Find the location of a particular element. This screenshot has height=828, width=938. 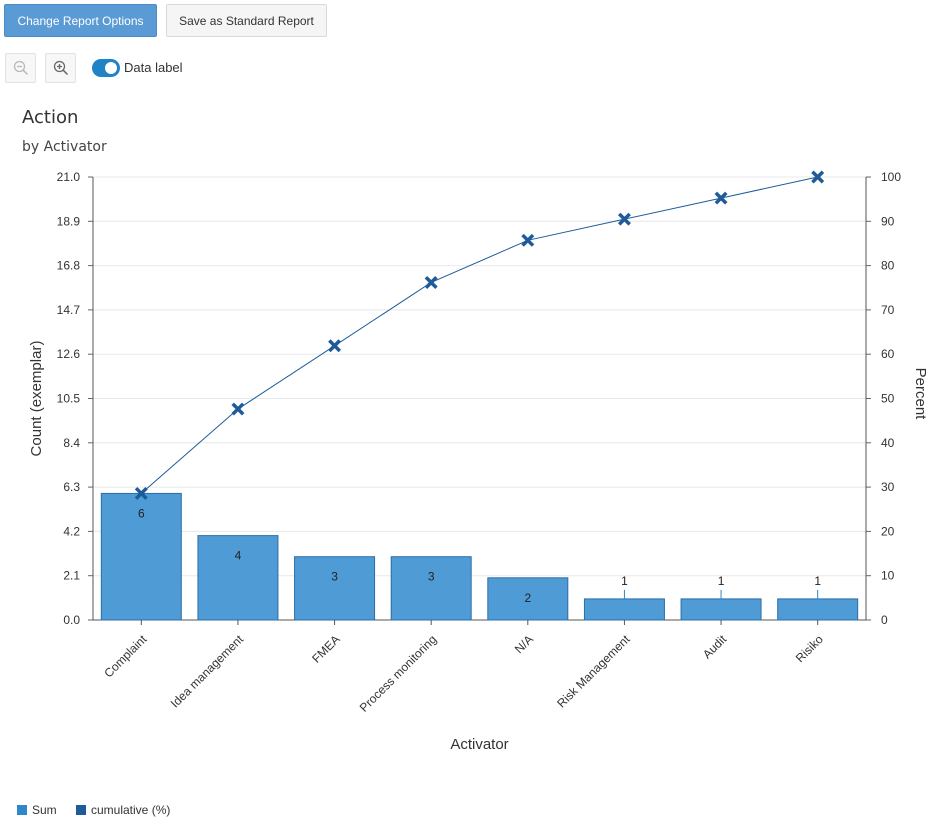

y2-tick-label: 100 is located at coordinates (891, 177).